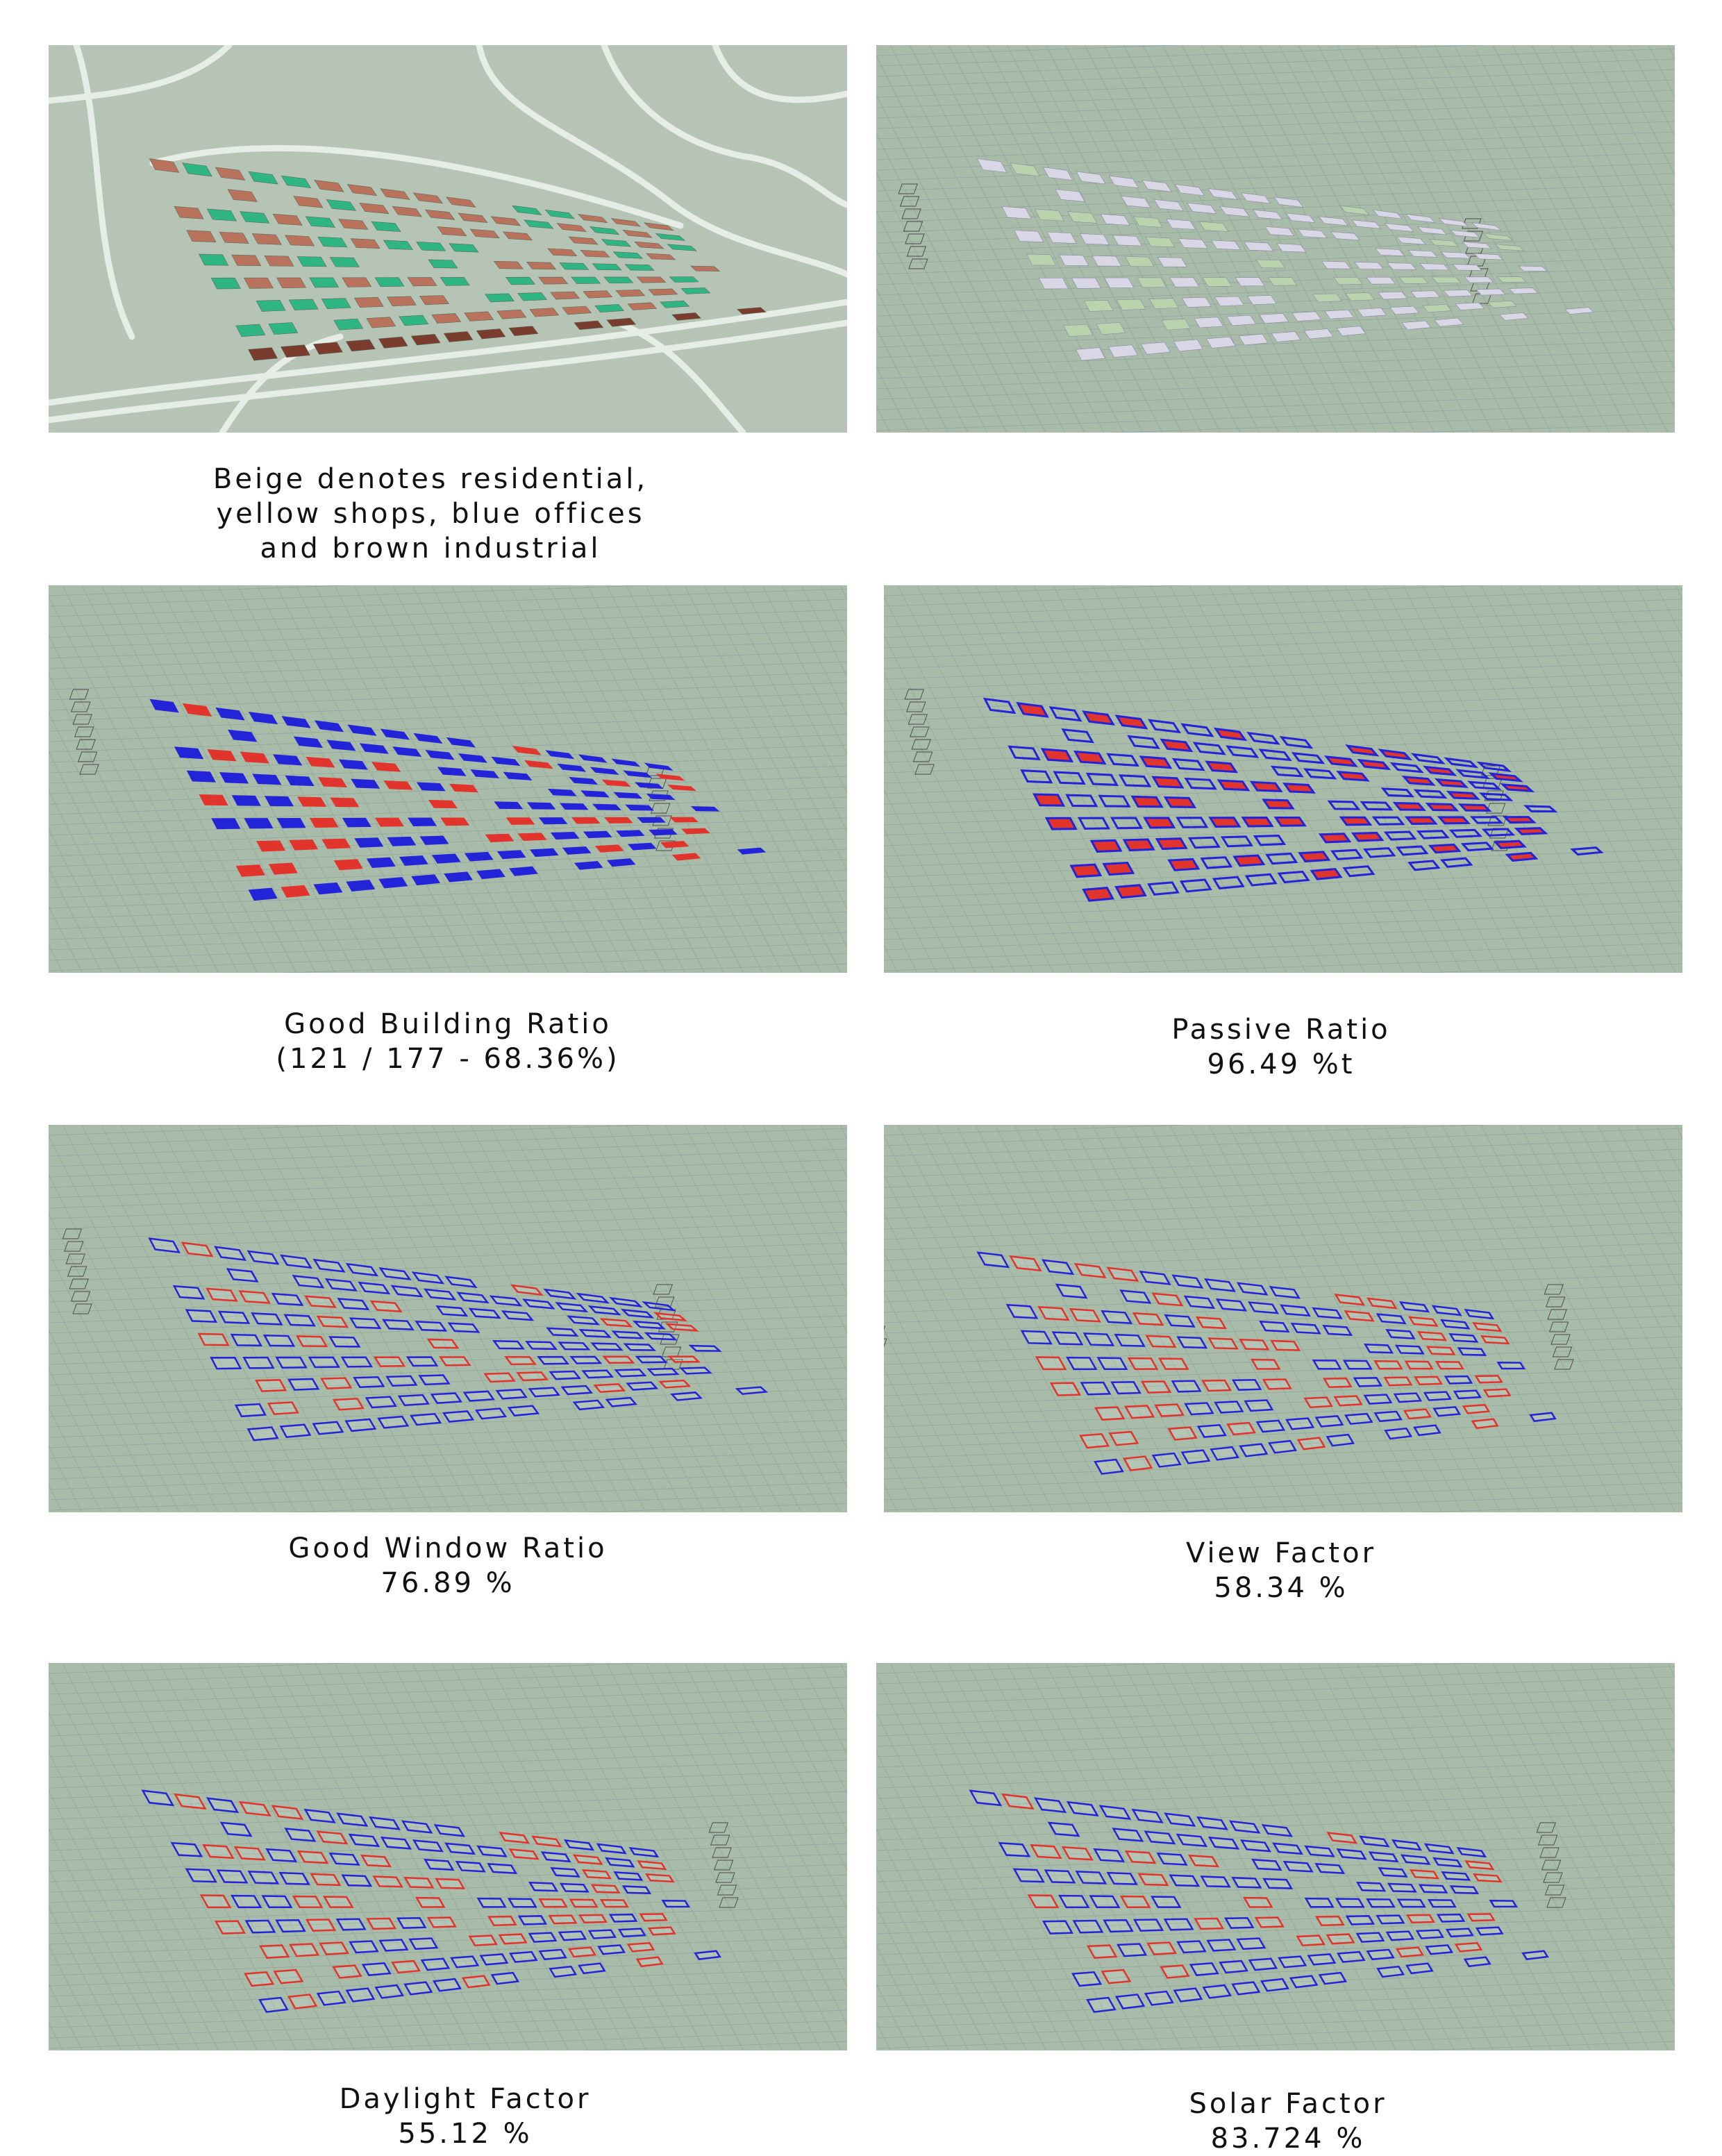 This screenshot has width=1722, height=2156. I want to click on building-blocks, so click(458, 800).